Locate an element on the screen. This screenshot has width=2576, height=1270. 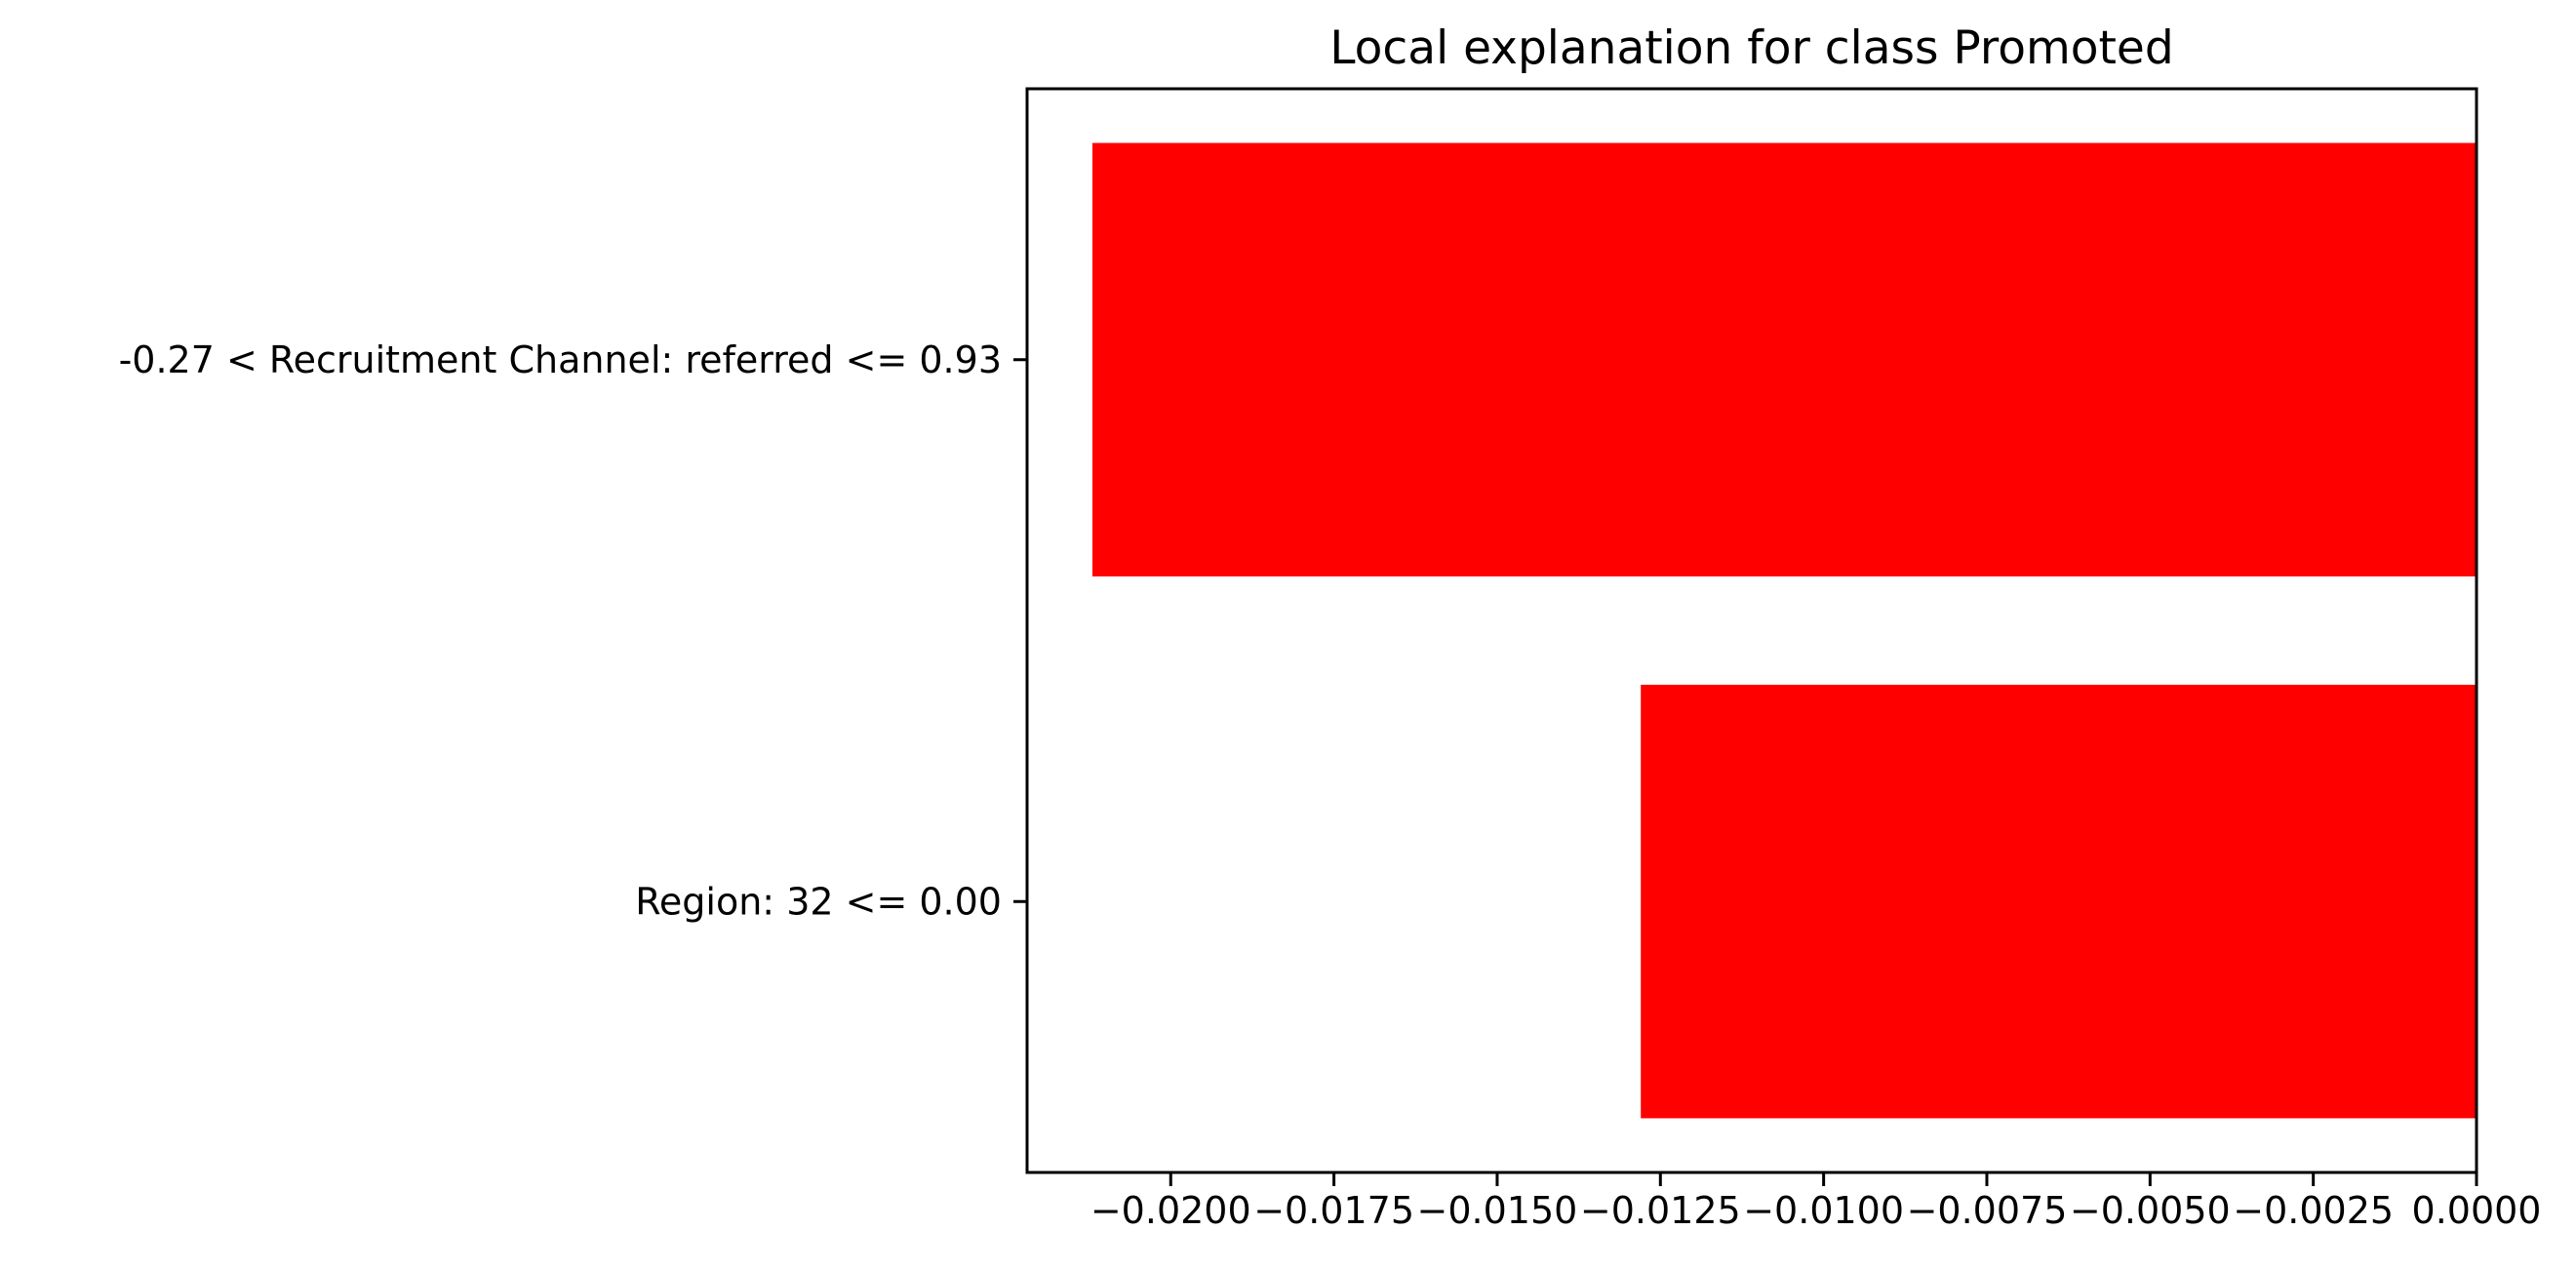
x-tick-label: −0.0050 is located at coordinates (2150, 1210).